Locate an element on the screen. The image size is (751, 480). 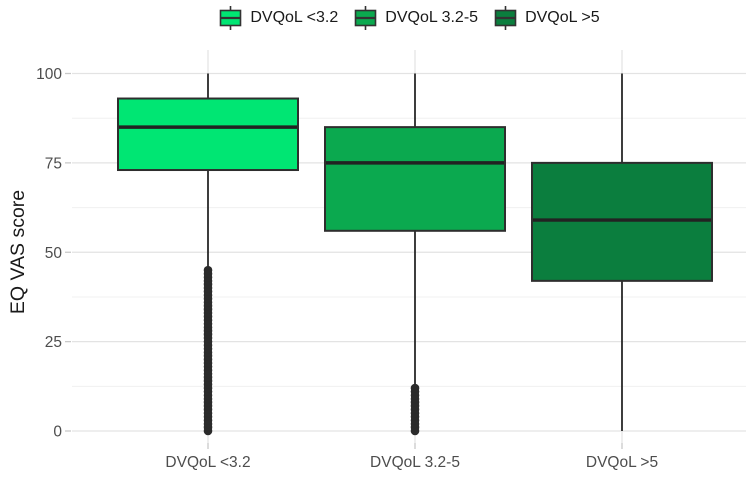
y-axis-title: EQ VAS score is located at coordinates (18, 252).